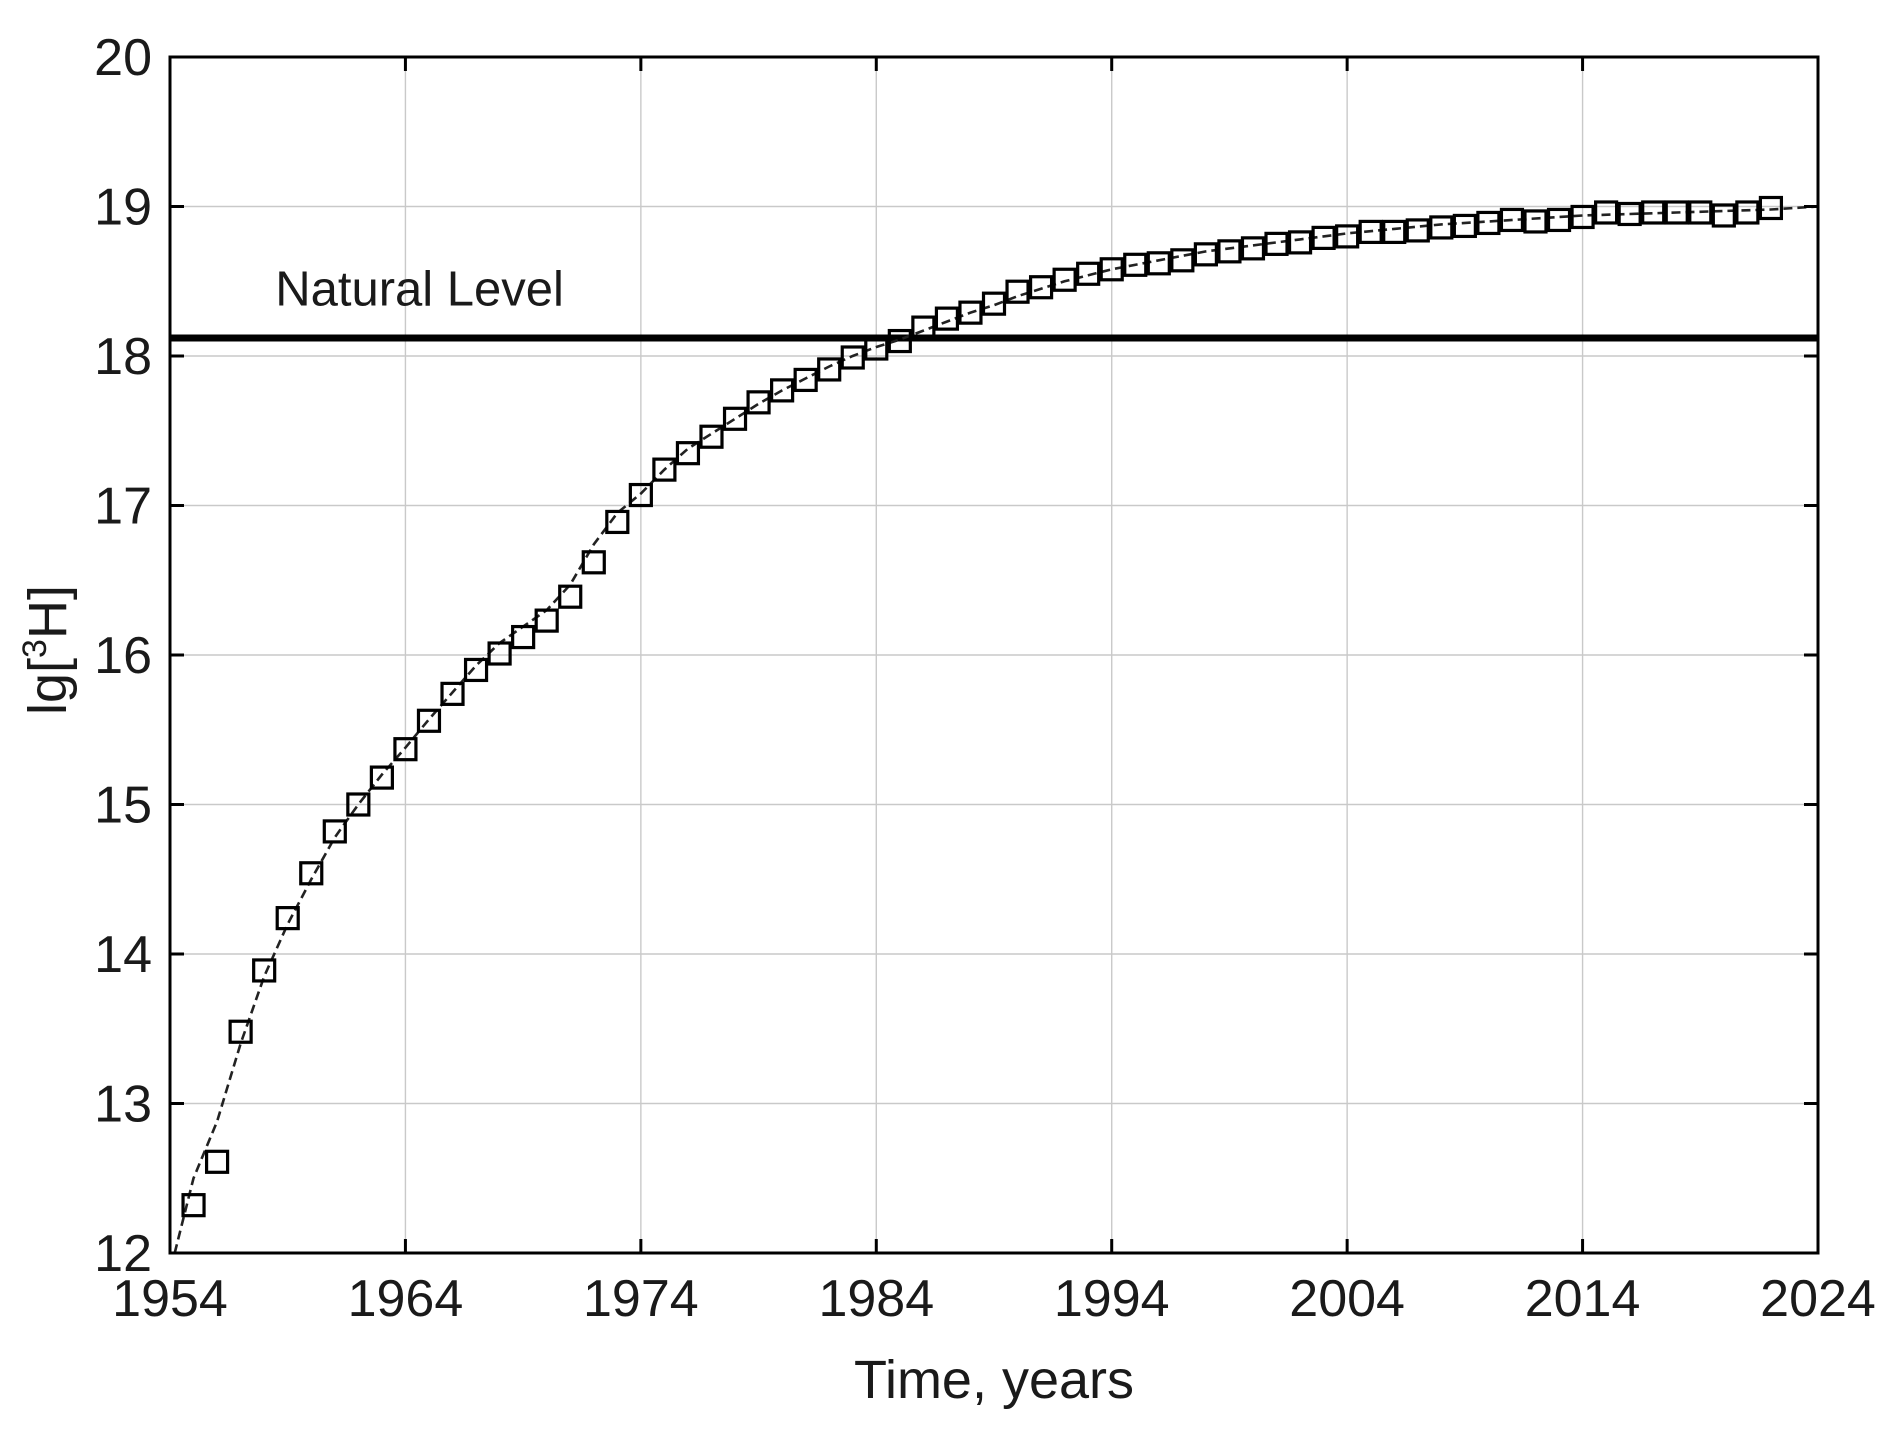  Describe the element at coordinates (123, 955) in the screenshot. I see `y-tick-label: 14` at that location.